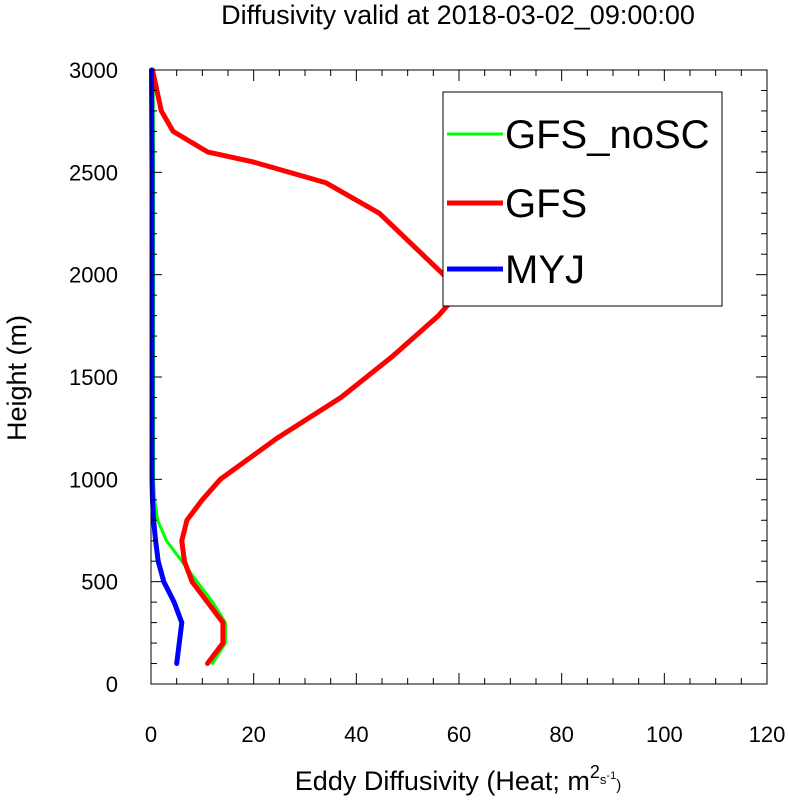  I want to click on y-tick-label: 1500, so click(93, 377).